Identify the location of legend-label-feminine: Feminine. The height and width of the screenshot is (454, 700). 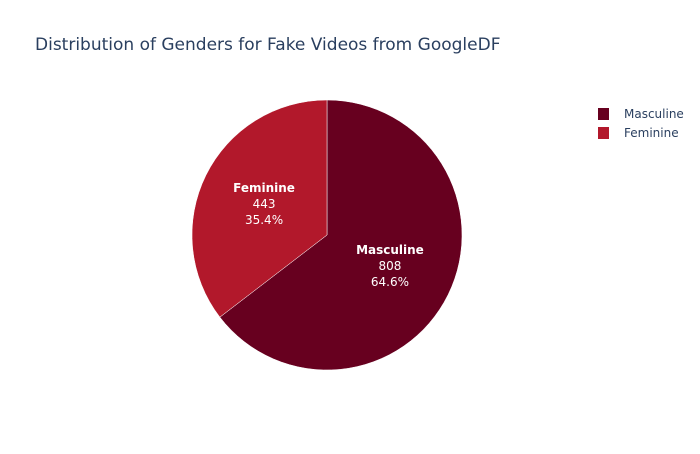
(651, 133).